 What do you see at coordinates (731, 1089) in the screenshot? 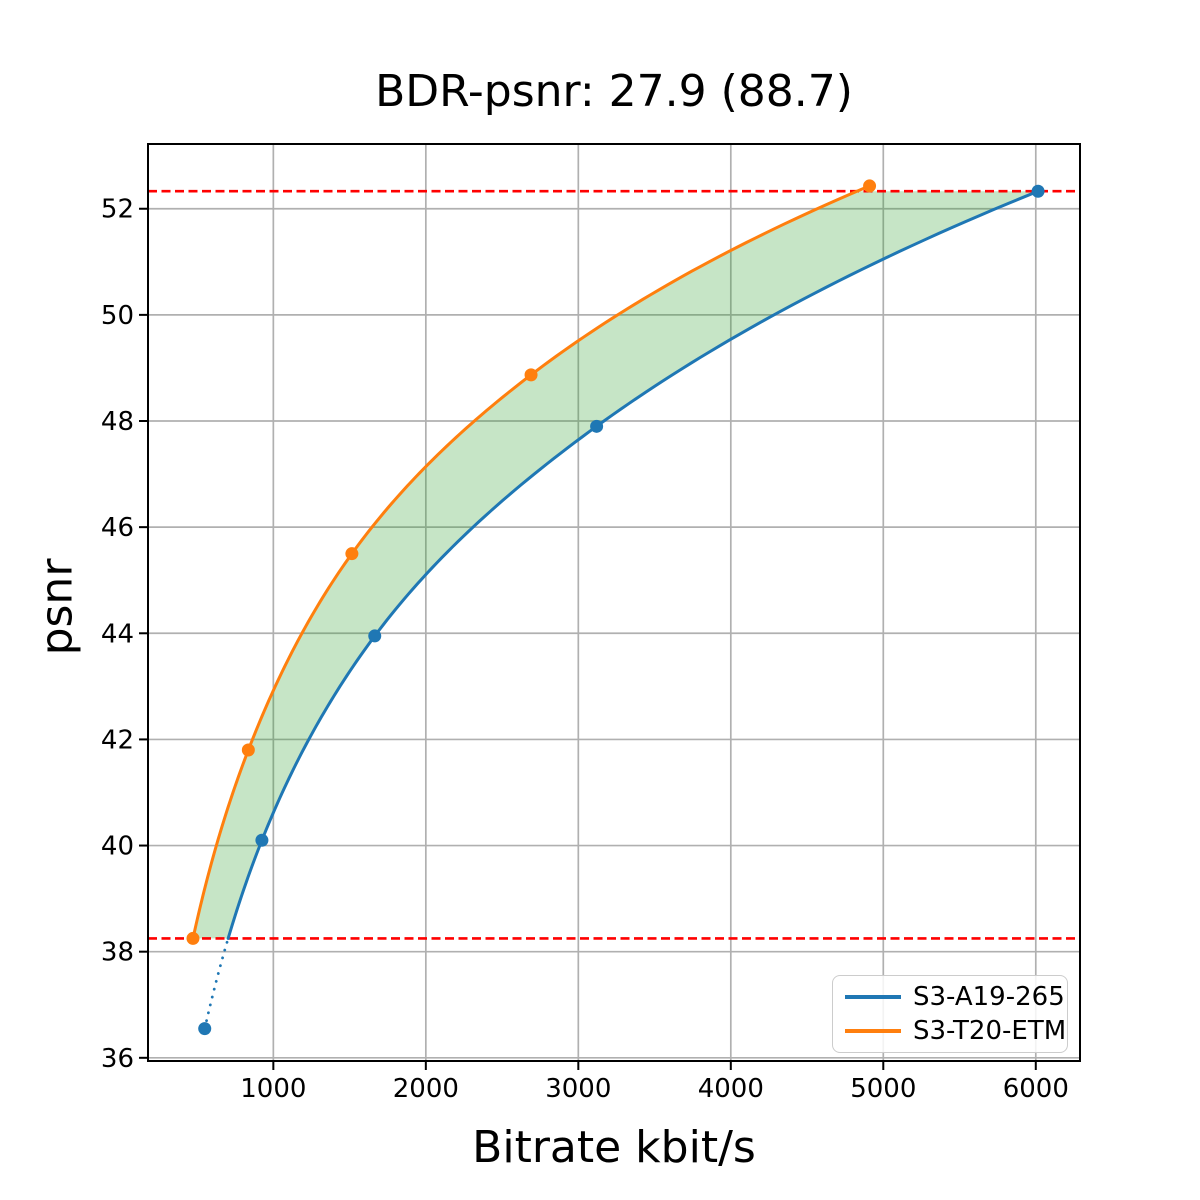
I see `x-tick-label: 4000` at bounding box center [731, 1089].